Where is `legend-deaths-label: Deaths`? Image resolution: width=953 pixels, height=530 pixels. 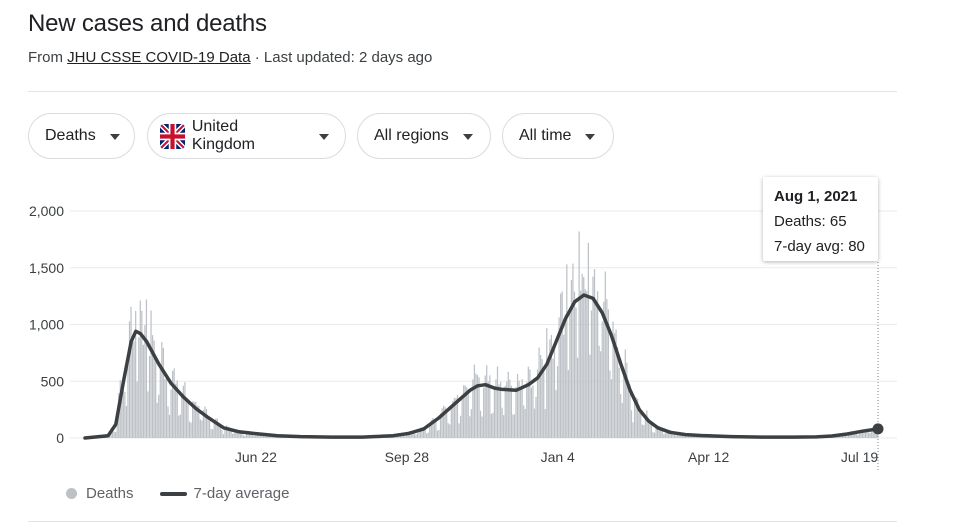
legend-deaths-label: Deaths is located at coordinates (110, 493).